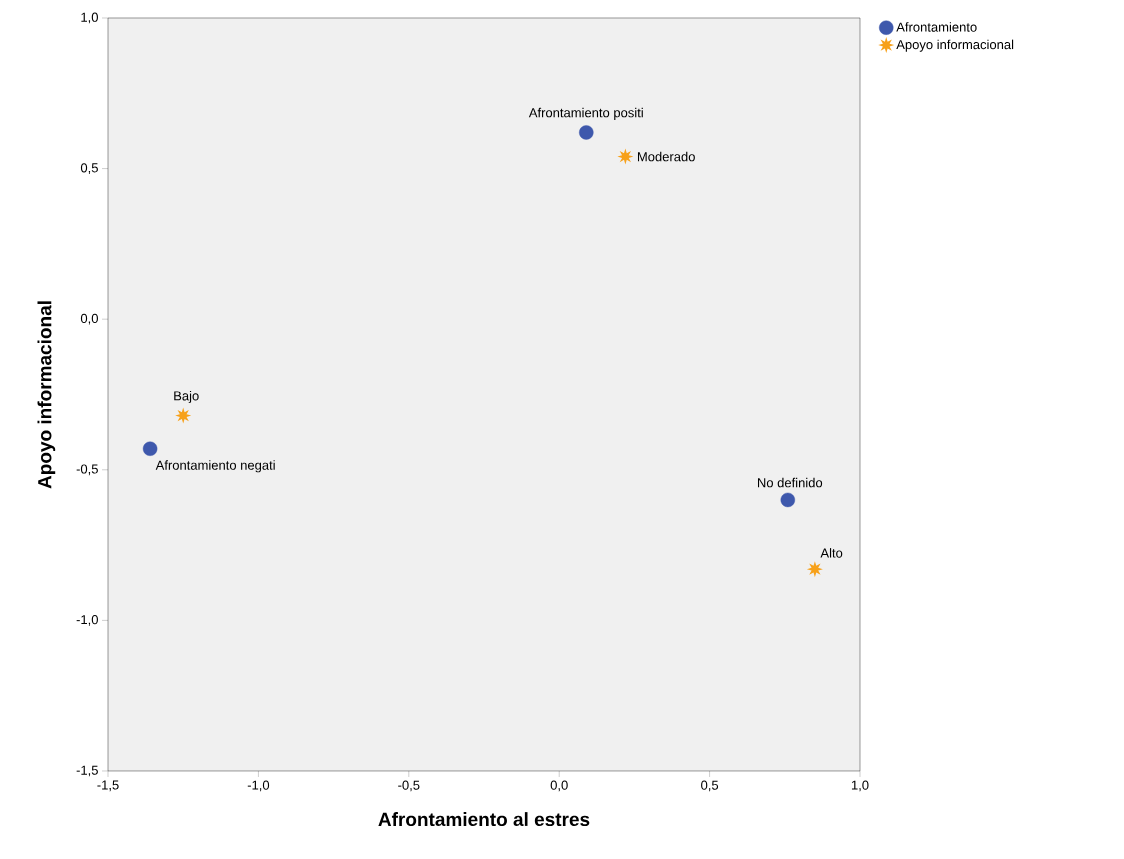 The image size is (1124, 859). Describe the element at coordinates (87, 771) in the screenshot. I see `y-tick-label: -1,5` at that location.